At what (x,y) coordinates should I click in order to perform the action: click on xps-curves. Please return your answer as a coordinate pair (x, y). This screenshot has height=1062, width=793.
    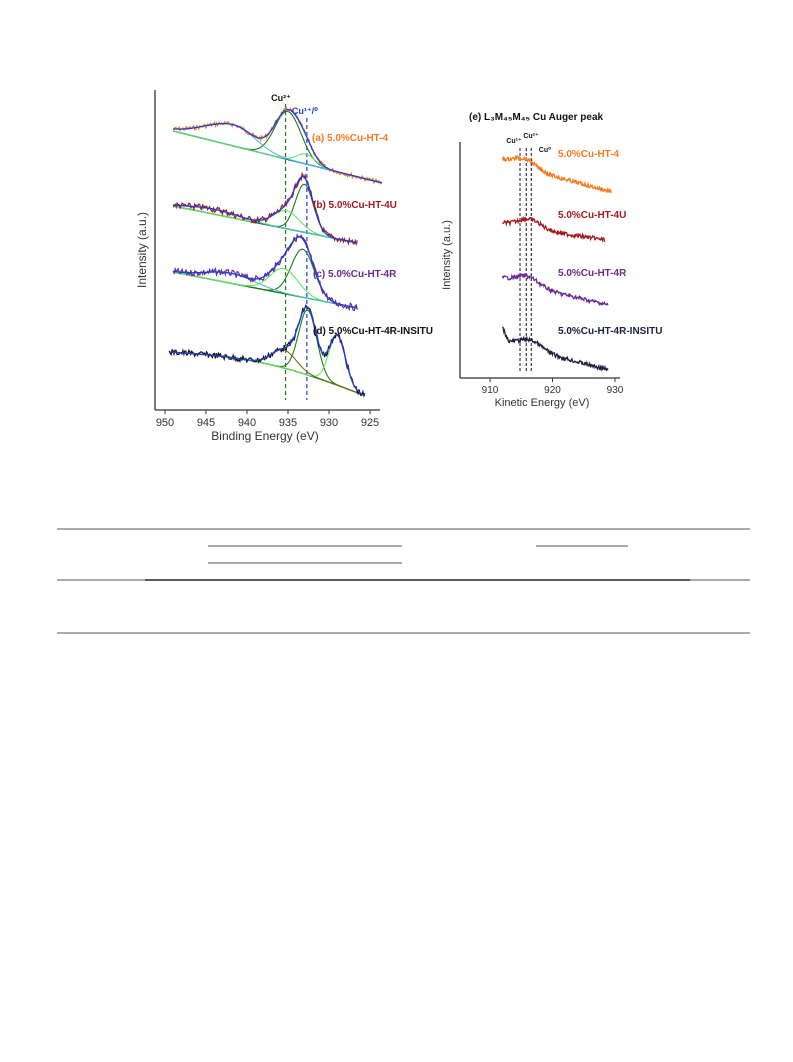
    Looking at the image, I should click on (275, 252).